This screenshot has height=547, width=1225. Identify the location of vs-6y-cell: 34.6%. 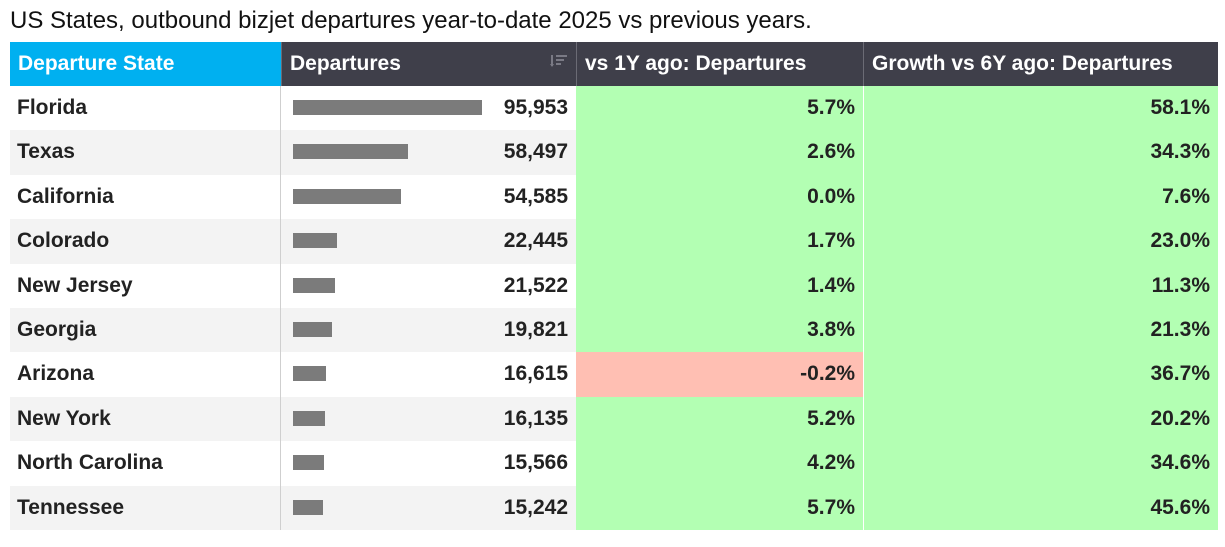
(1040, 463).